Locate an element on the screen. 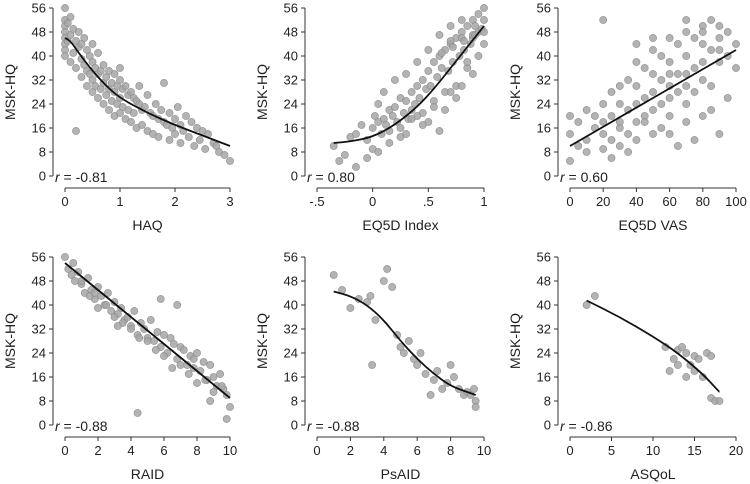  y-tick-label: 8 is located at coordinates (42, 152).